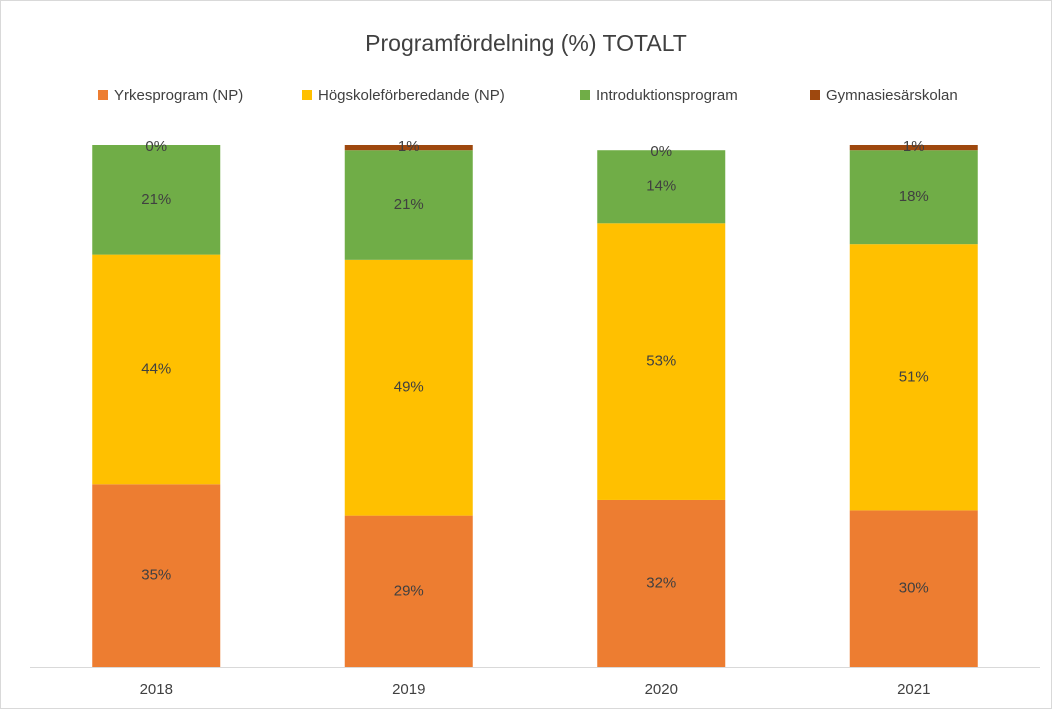  I want to click on x-tick-label: 2019, so click(408, 689).